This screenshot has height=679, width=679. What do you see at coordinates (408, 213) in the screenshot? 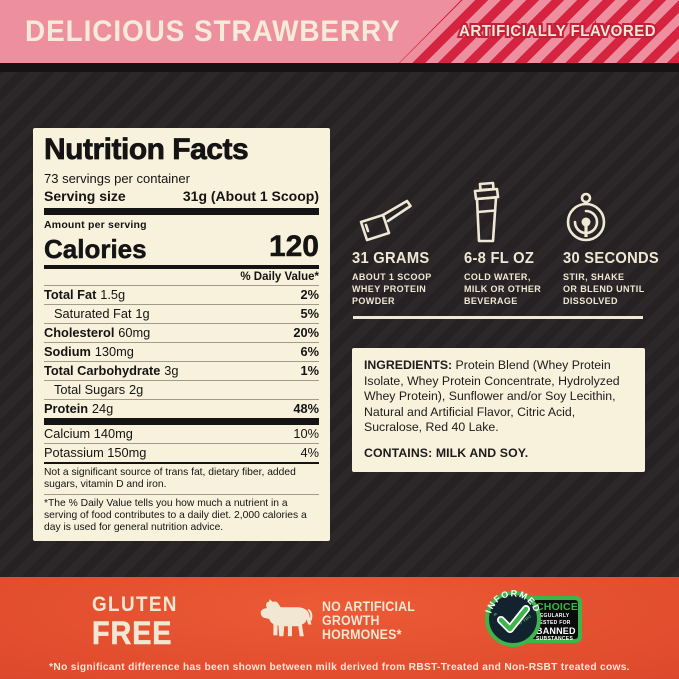
I see `scoop-icon` at bounding box center [408, 213].